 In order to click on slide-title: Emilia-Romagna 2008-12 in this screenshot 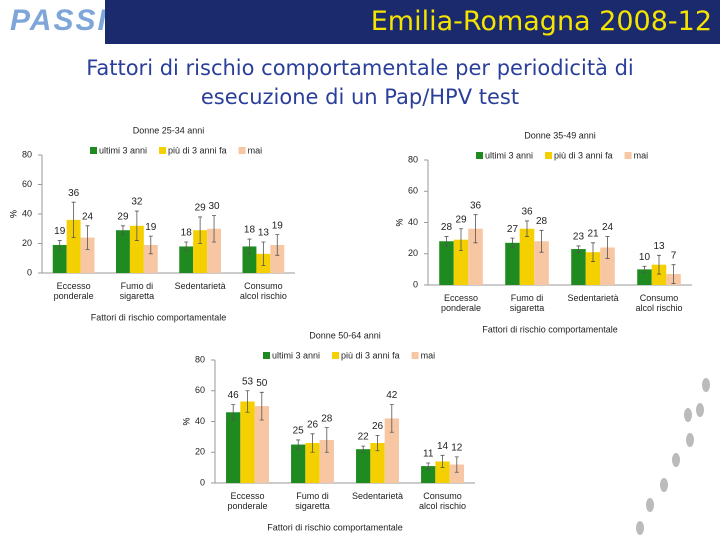, I will do `click(412, 22)`.